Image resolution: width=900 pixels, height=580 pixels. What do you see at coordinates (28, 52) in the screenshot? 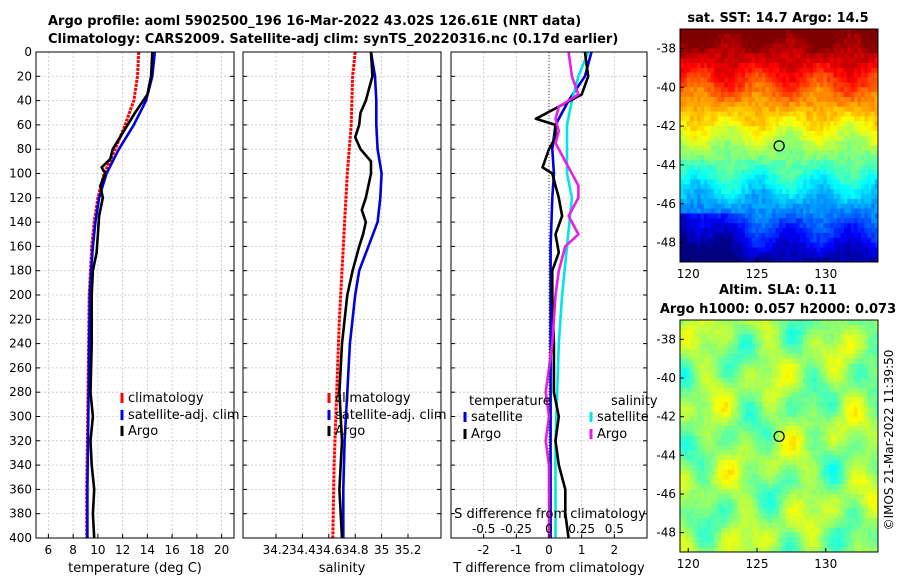
I see `y-tick-label: 0` at bounding box center [28, 52].